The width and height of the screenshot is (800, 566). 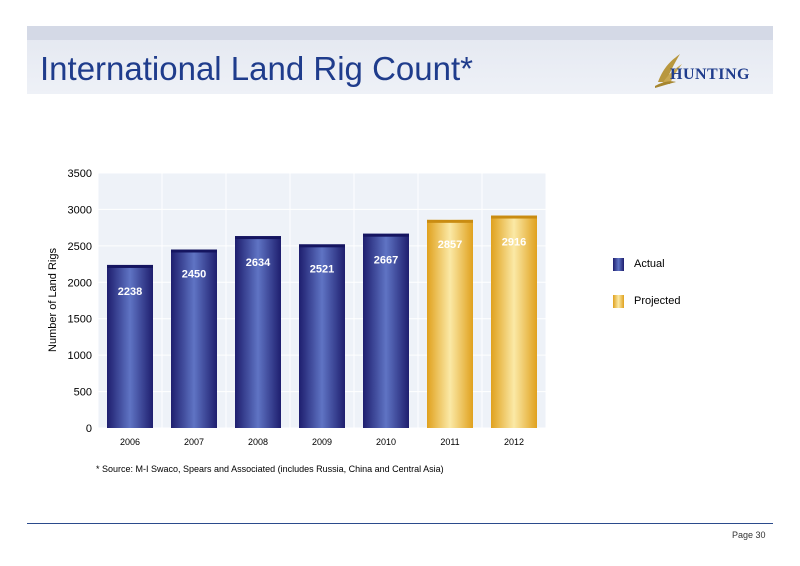 What do you see at coordinates (258, 442) in the screenshot?
I see `x-tick-label: 2008` at bounding box center [258, 442].